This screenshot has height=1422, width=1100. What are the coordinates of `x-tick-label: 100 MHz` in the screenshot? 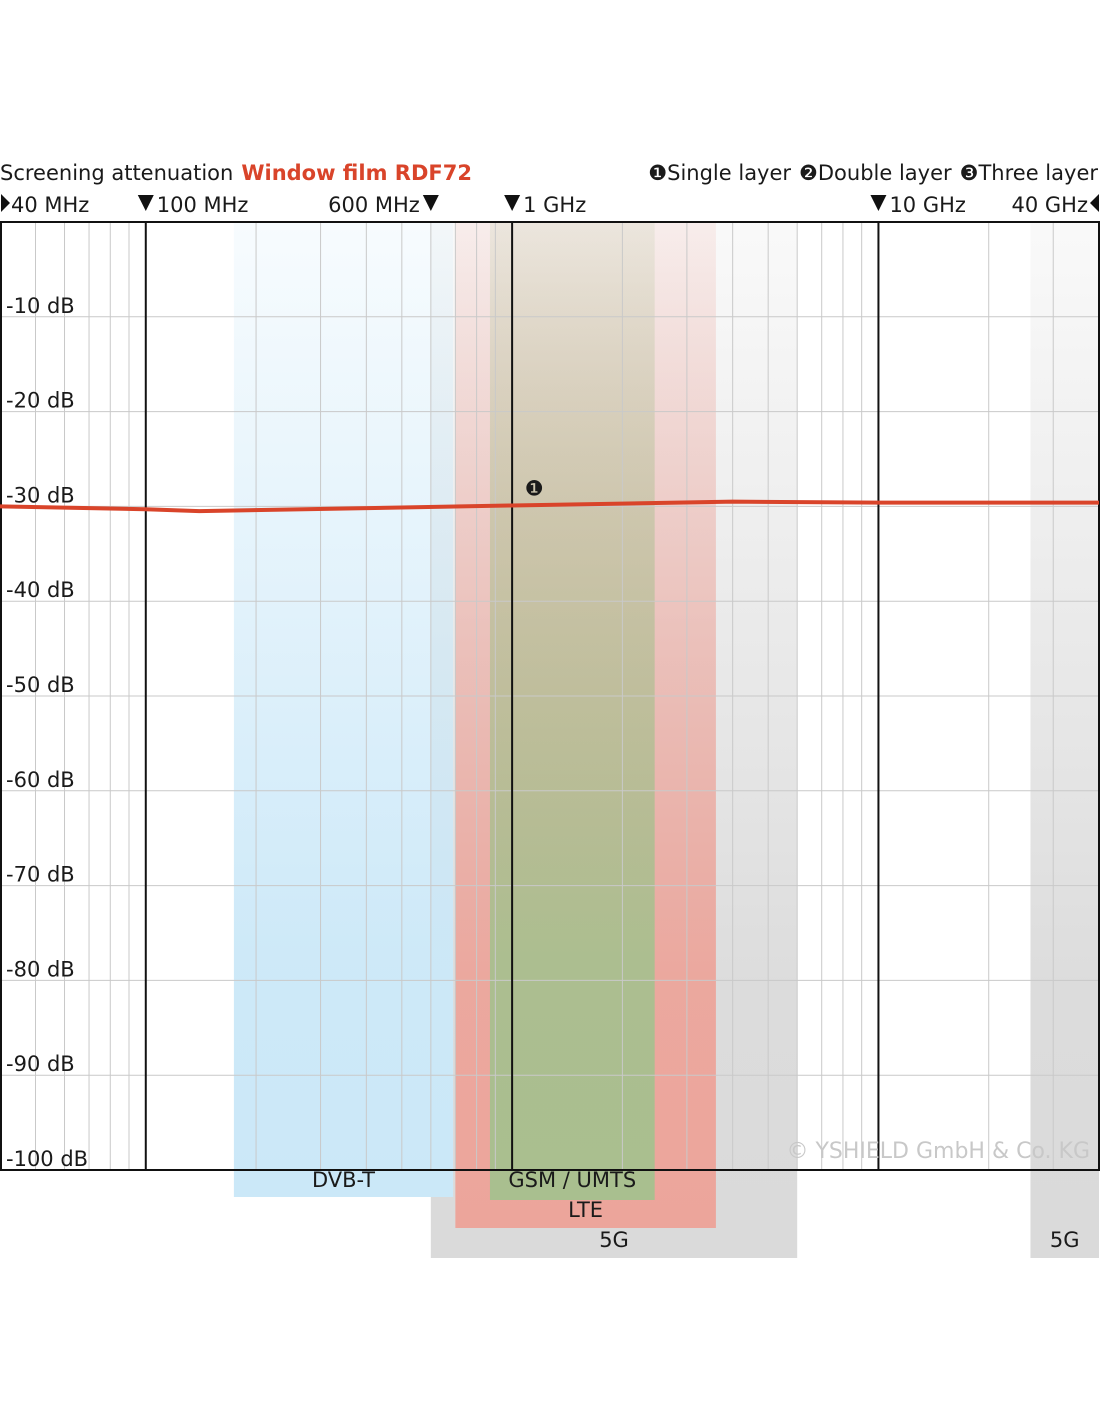 It's located at (203, 205).